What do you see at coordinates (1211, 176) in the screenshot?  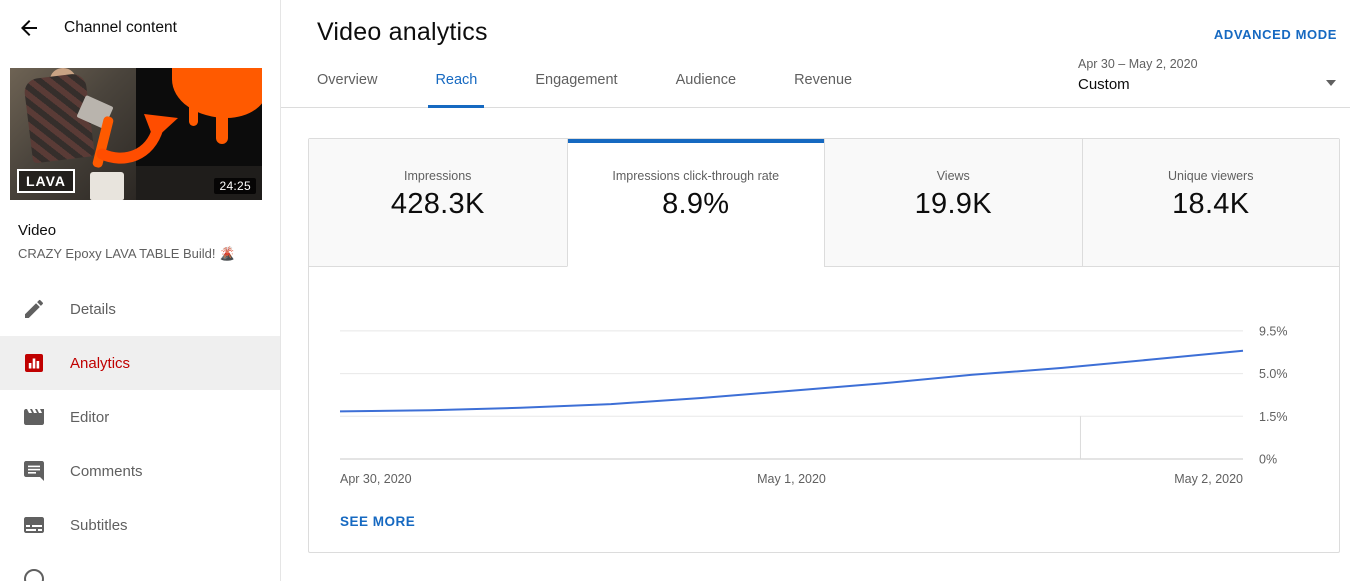 I see `metric-label: Unique viewers` at bounding box center [1211, 176].